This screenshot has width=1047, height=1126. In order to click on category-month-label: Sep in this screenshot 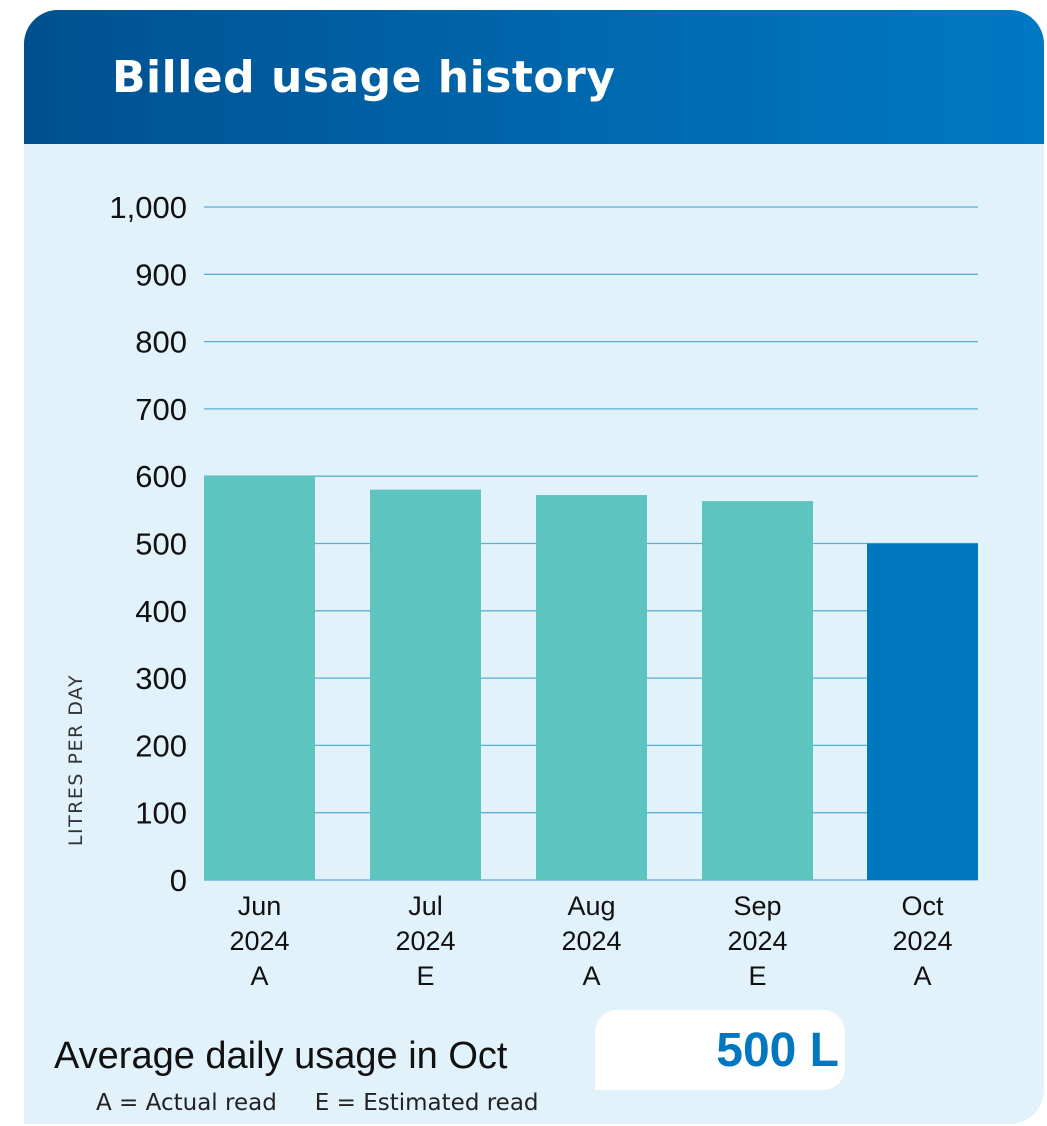, I will do `click(757, 906)`.